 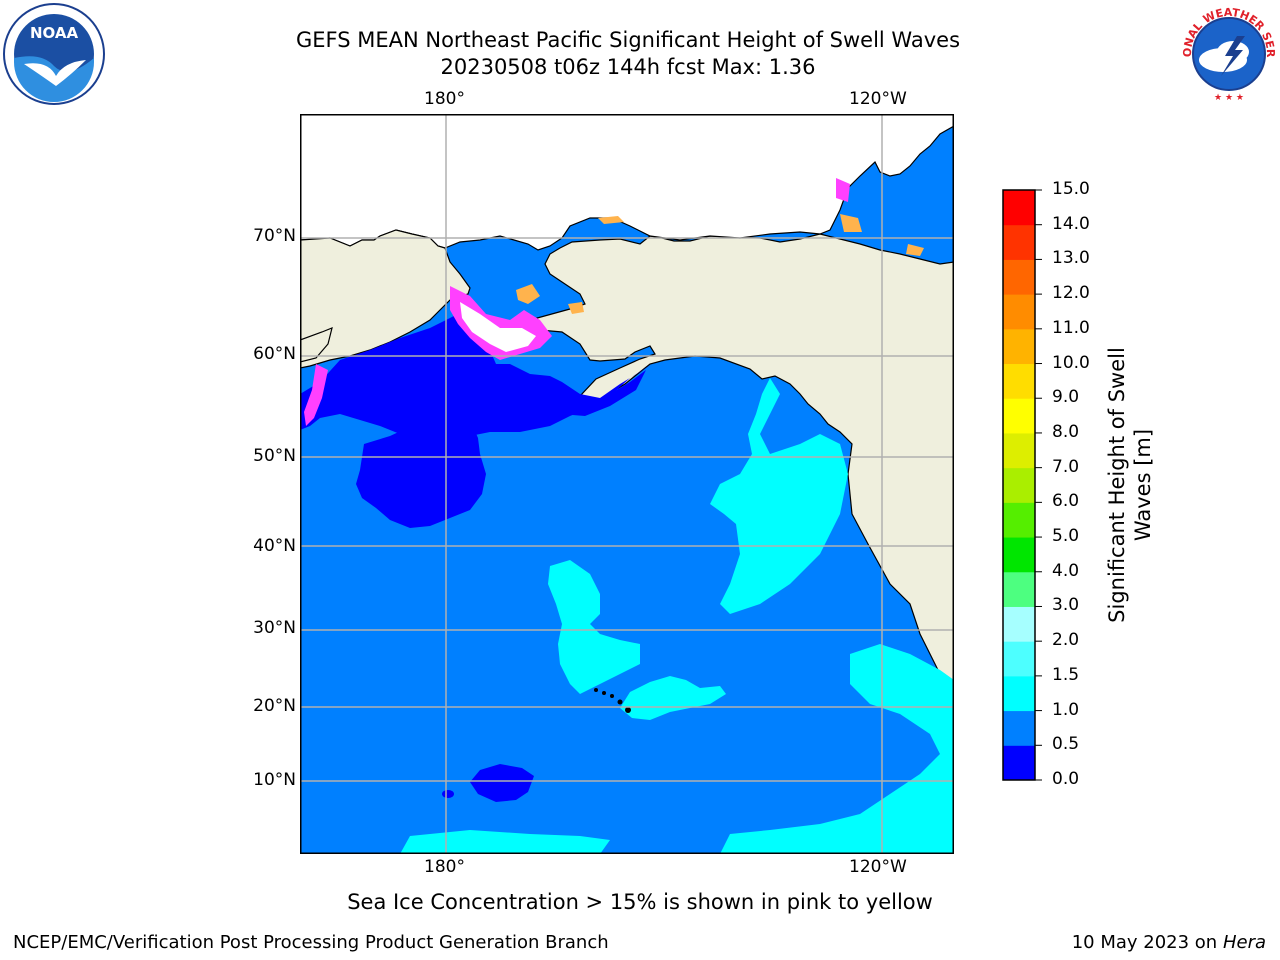 What do you see at coordinates (54, 54) in the screenshot?
I see `noaa-logo: NOAA` at bounding box center [54, 54].